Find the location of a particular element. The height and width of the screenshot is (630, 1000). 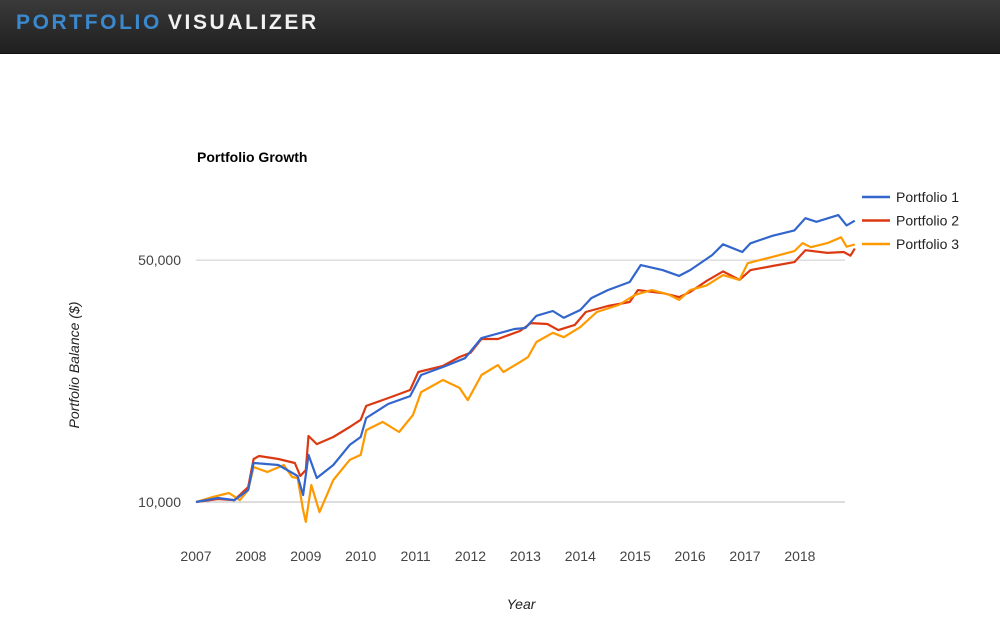

x-tick-label: 2016 is located at coordinates (690, 556).